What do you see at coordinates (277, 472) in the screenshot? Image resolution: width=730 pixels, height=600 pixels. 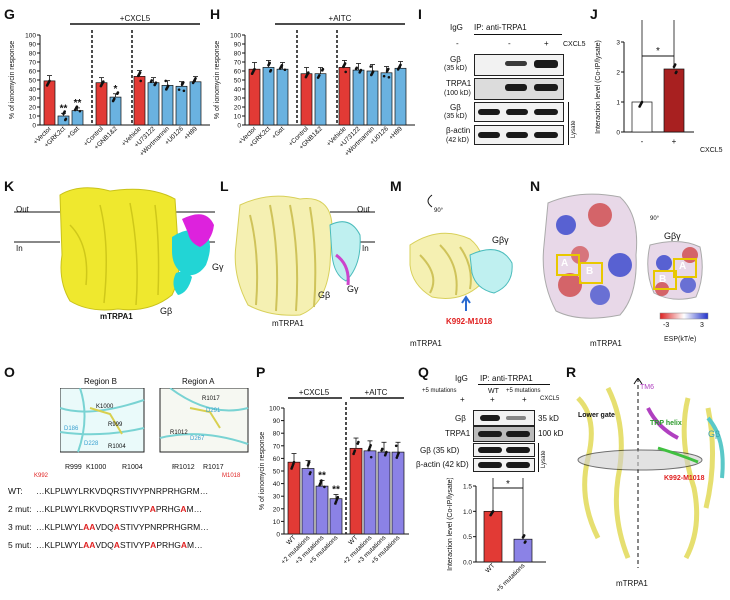 I see `y-tick-label: 50` at bounding box center [277, 472].